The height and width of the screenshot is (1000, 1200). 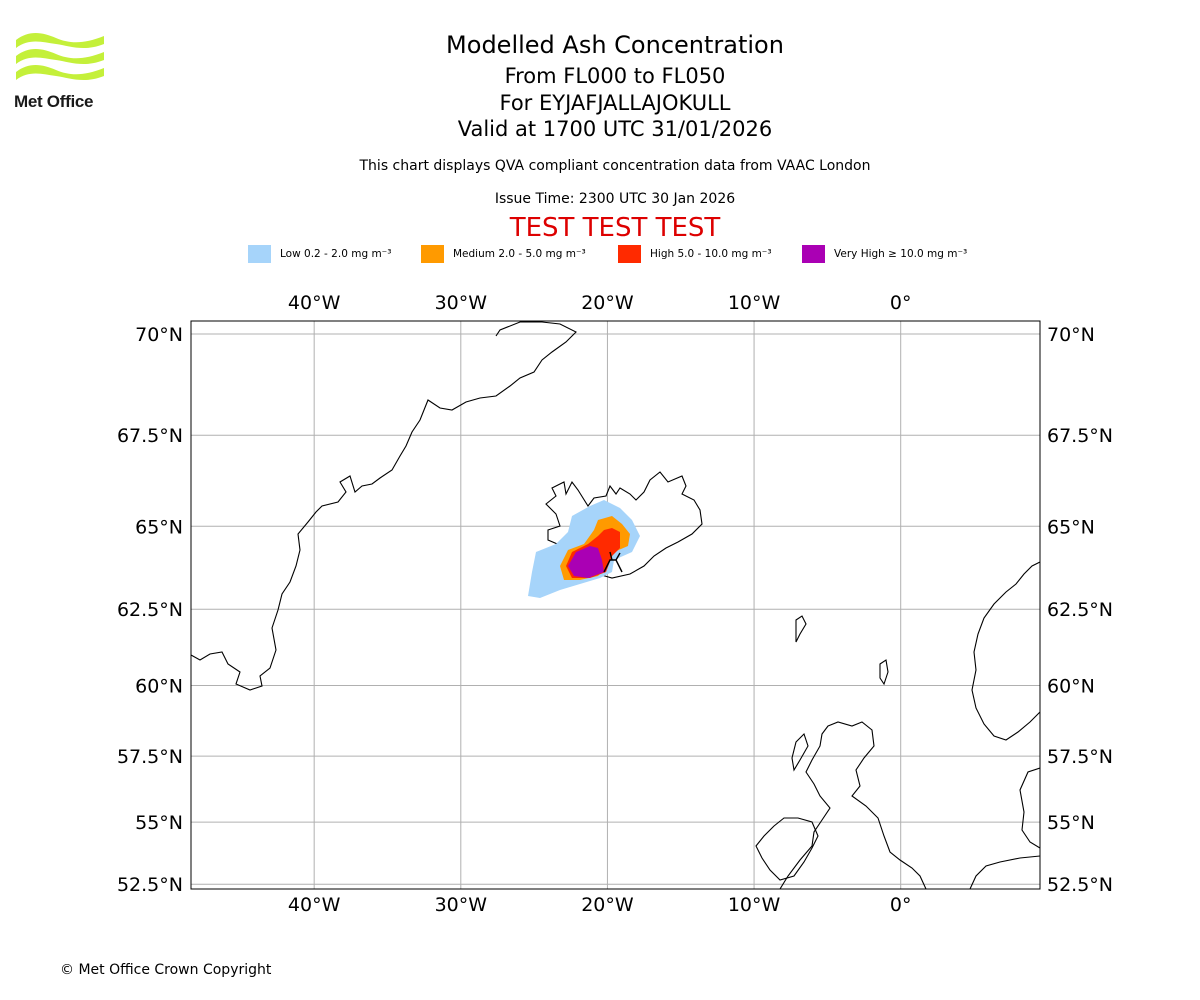 I want to click on met-office-logo: Met Office, so click(x=64, y=71).